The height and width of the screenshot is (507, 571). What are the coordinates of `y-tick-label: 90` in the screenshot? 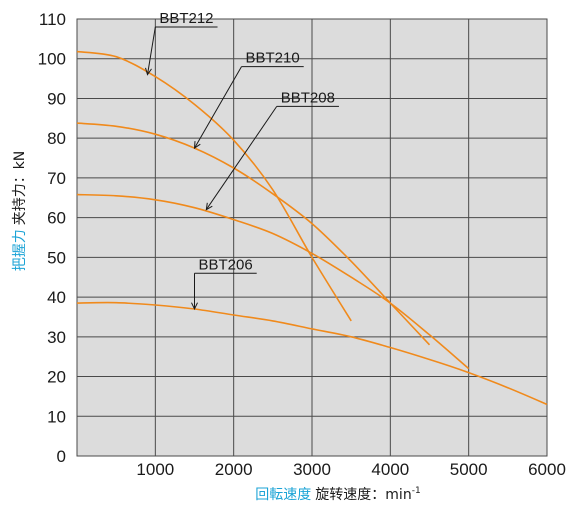 It's located at (56, 98).